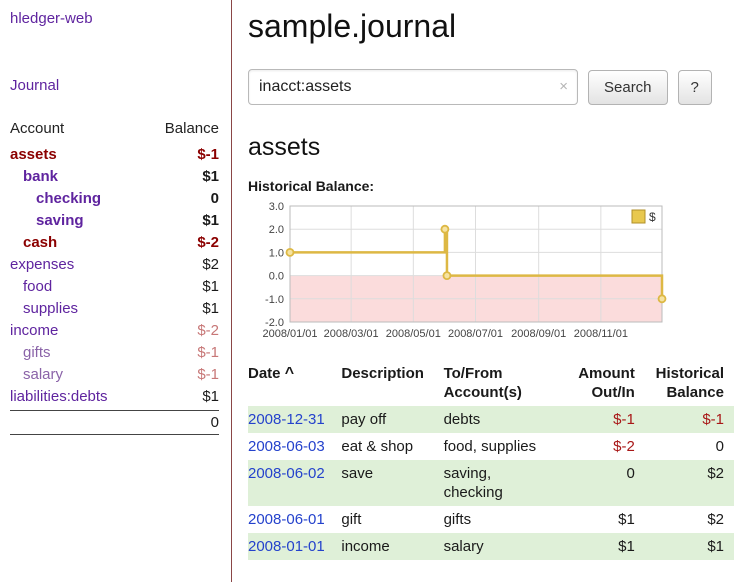 This screenshot has height=582, width=742. What do you see at coordinates (35, 85) in the screenshot?
I see `sidebar-item-journal: Journal` at bounding box center [35, 85].